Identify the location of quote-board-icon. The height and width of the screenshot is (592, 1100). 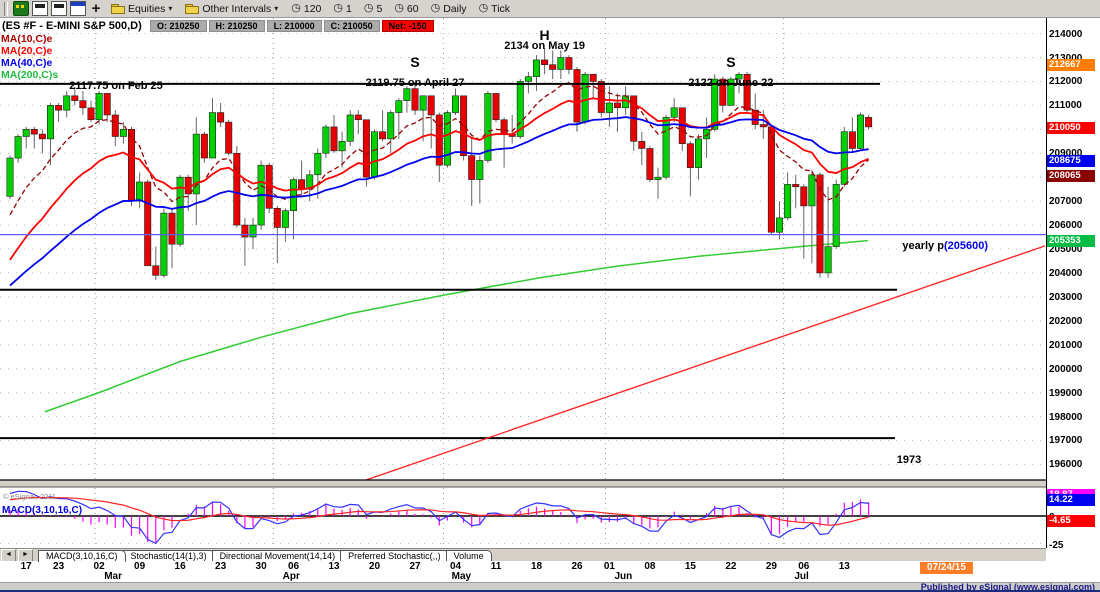
(21, 8).